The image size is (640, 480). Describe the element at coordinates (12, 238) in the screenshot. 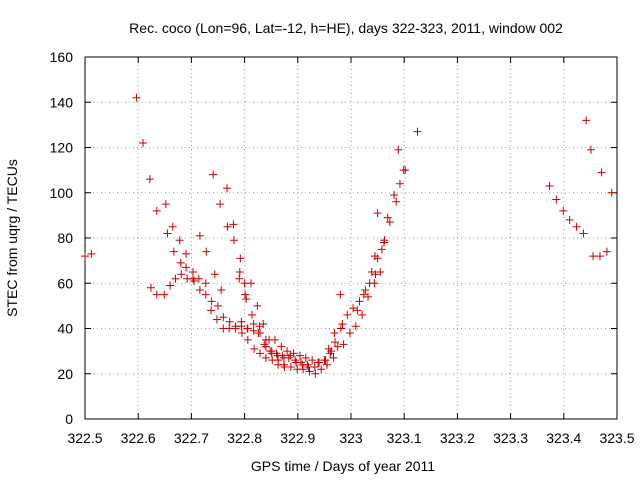

I see `y-axis-label: STEC from uqrg / TECUs` at that location.